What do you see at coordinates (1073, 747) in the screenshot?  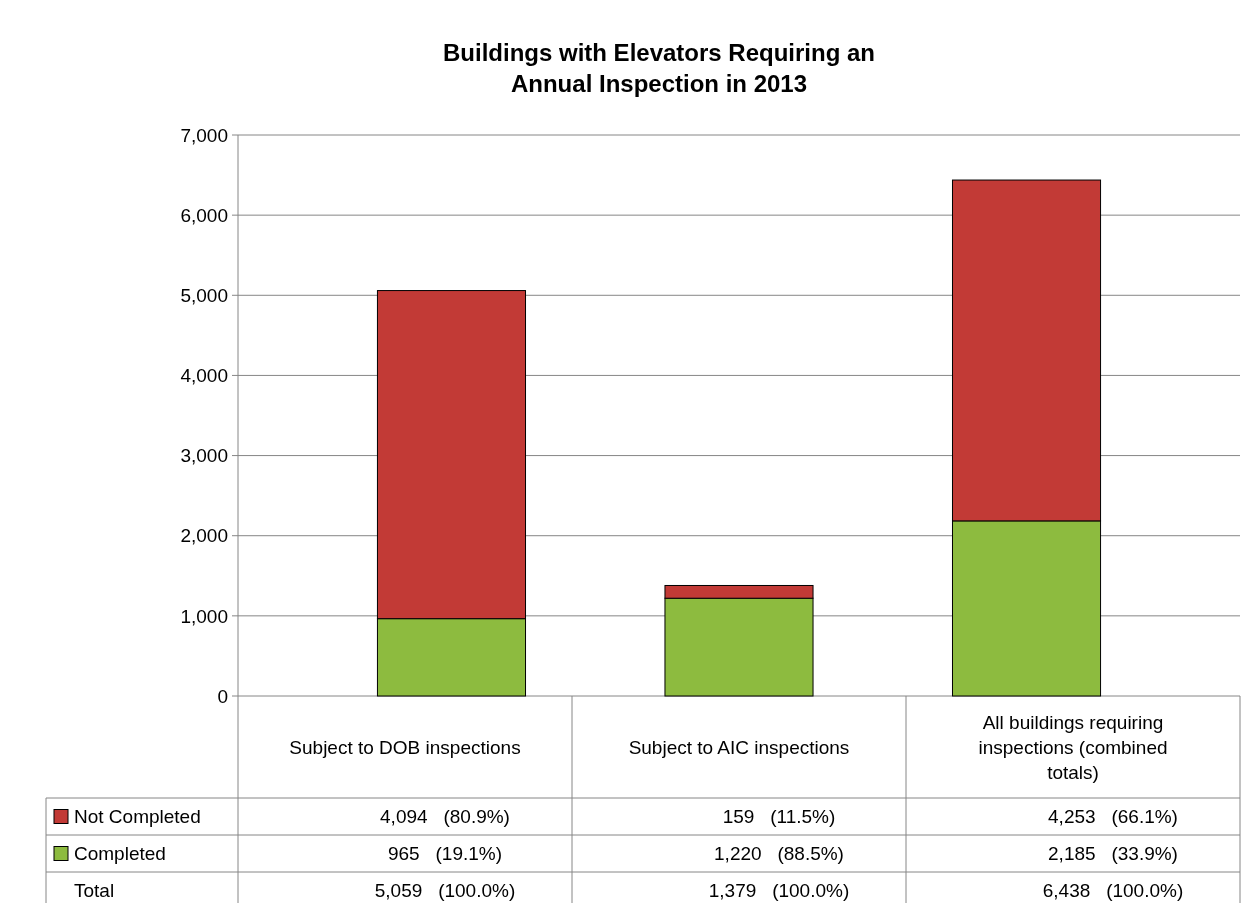 I see `x-tick-label: All buildings requiring inspections (combined totals)` at bounding box center [1073, 747].